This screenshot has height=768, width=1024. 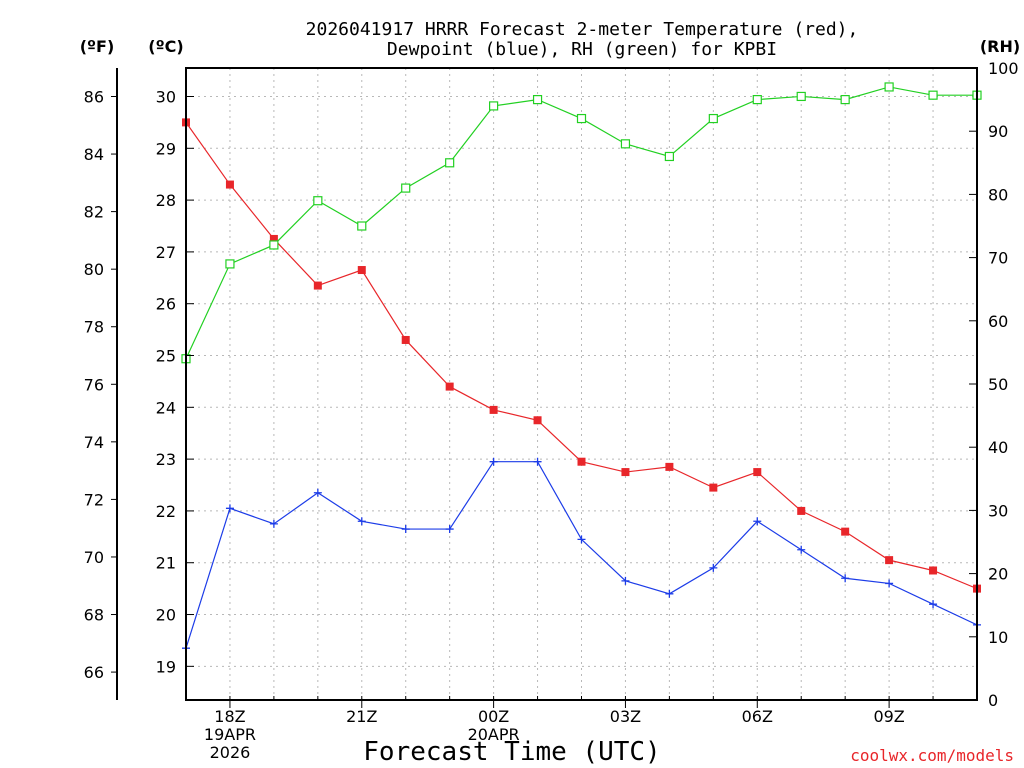 What do you see at coordinates (94, 96) in the screenshot?
I see `fahrenheit-tick-label: 86` at bounding box center [94, 96].